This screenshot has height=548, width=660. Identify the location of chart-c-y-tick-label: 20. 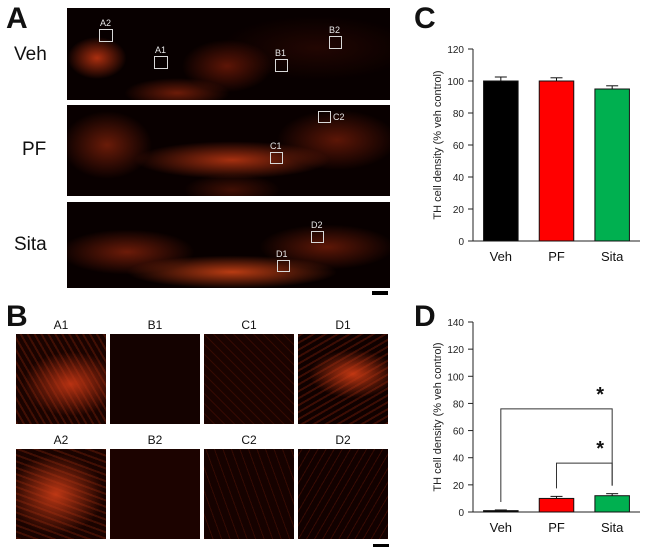
(459, 210).